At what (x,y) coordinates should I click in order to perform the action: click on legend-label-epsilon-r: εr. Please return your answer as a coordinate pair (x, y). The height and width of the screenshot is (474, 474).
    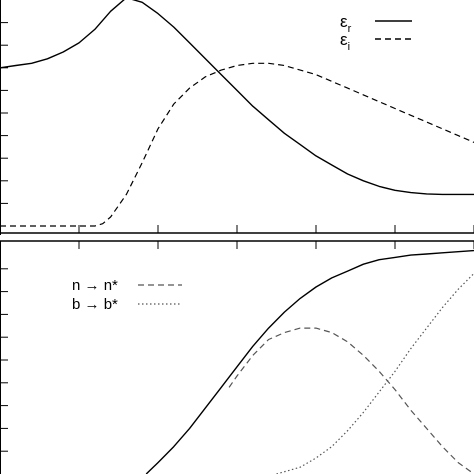
    Looking at the image, I should click on (346, 23).